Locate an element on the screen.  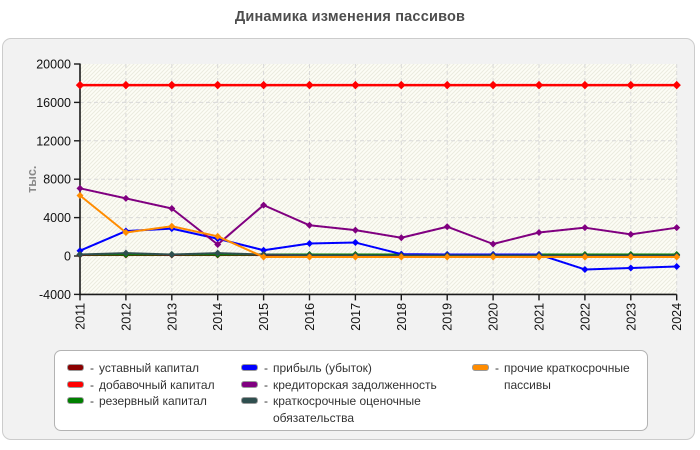
legend-label-kratkosrochnye-otsenochnye-obyazatelstva: краткосрочные оценочные обязательства is located at coordinates (347, 409).